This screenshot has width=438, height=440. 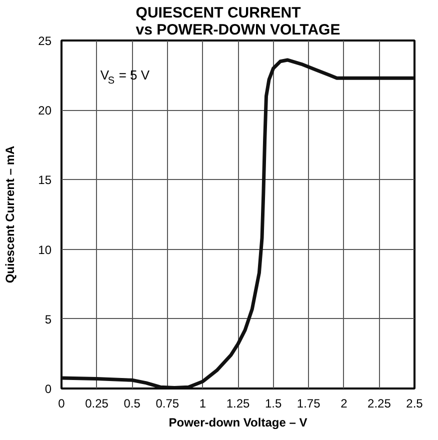 What do you see at coordinates (238, 403) in the screenshot?
I see `x-tick-label: 1.25` at bounding box center [238, 403].